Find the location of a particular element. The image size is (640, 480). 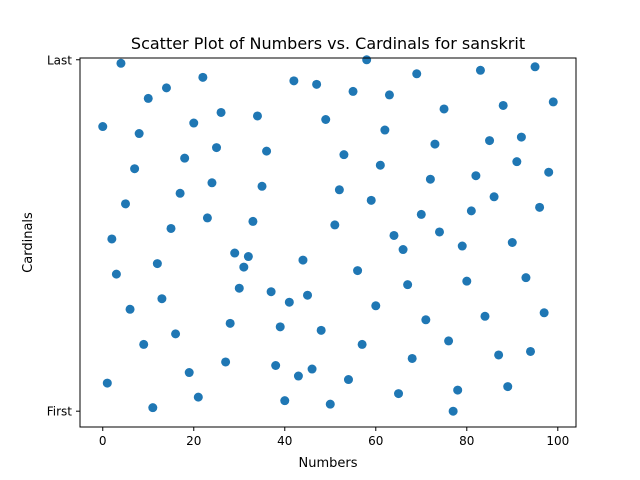

y-axis: First Last is located at coordinates (63, 236).